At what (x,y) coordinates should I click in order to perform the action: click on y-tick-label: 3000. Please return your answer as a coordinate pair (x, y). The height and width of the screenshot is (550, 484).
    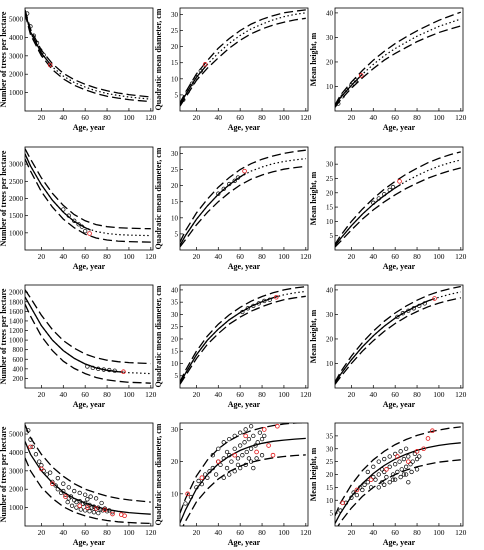
    Looking at the image, I should click on (16, 56).